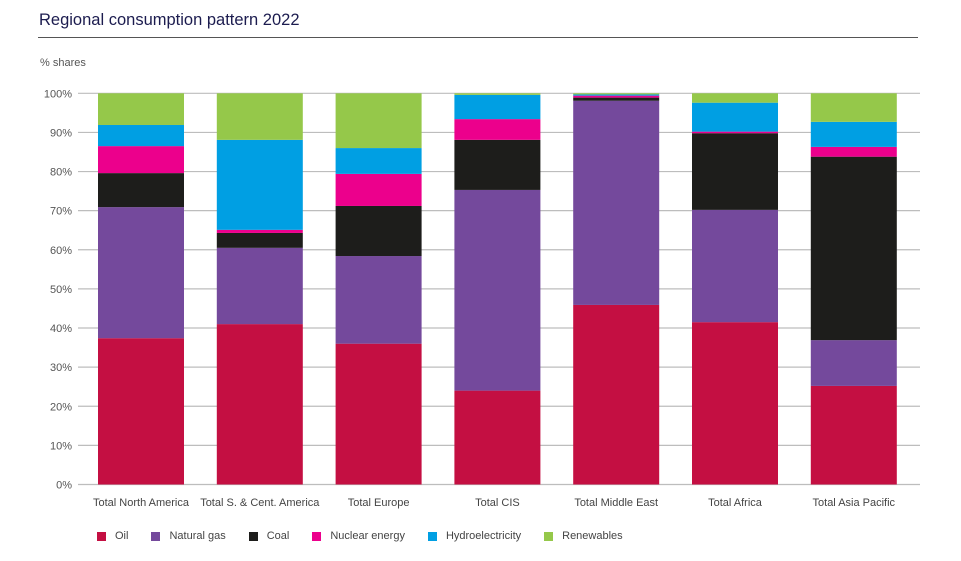 This screenshot has width=961, height=561. What do you see at coordinates (197, 536) in the screenshot?
I see `legend-label: Natural gas` at bounding box center [197, 536].